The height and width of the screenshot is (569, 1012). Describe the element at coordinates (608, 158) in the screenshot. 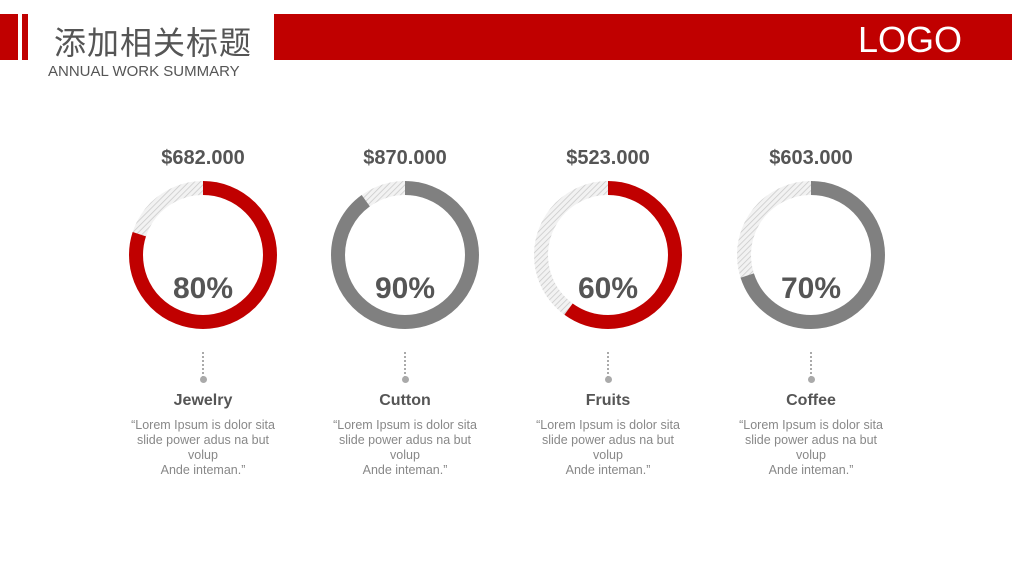

I see `amount-label: $523.000` at that location.